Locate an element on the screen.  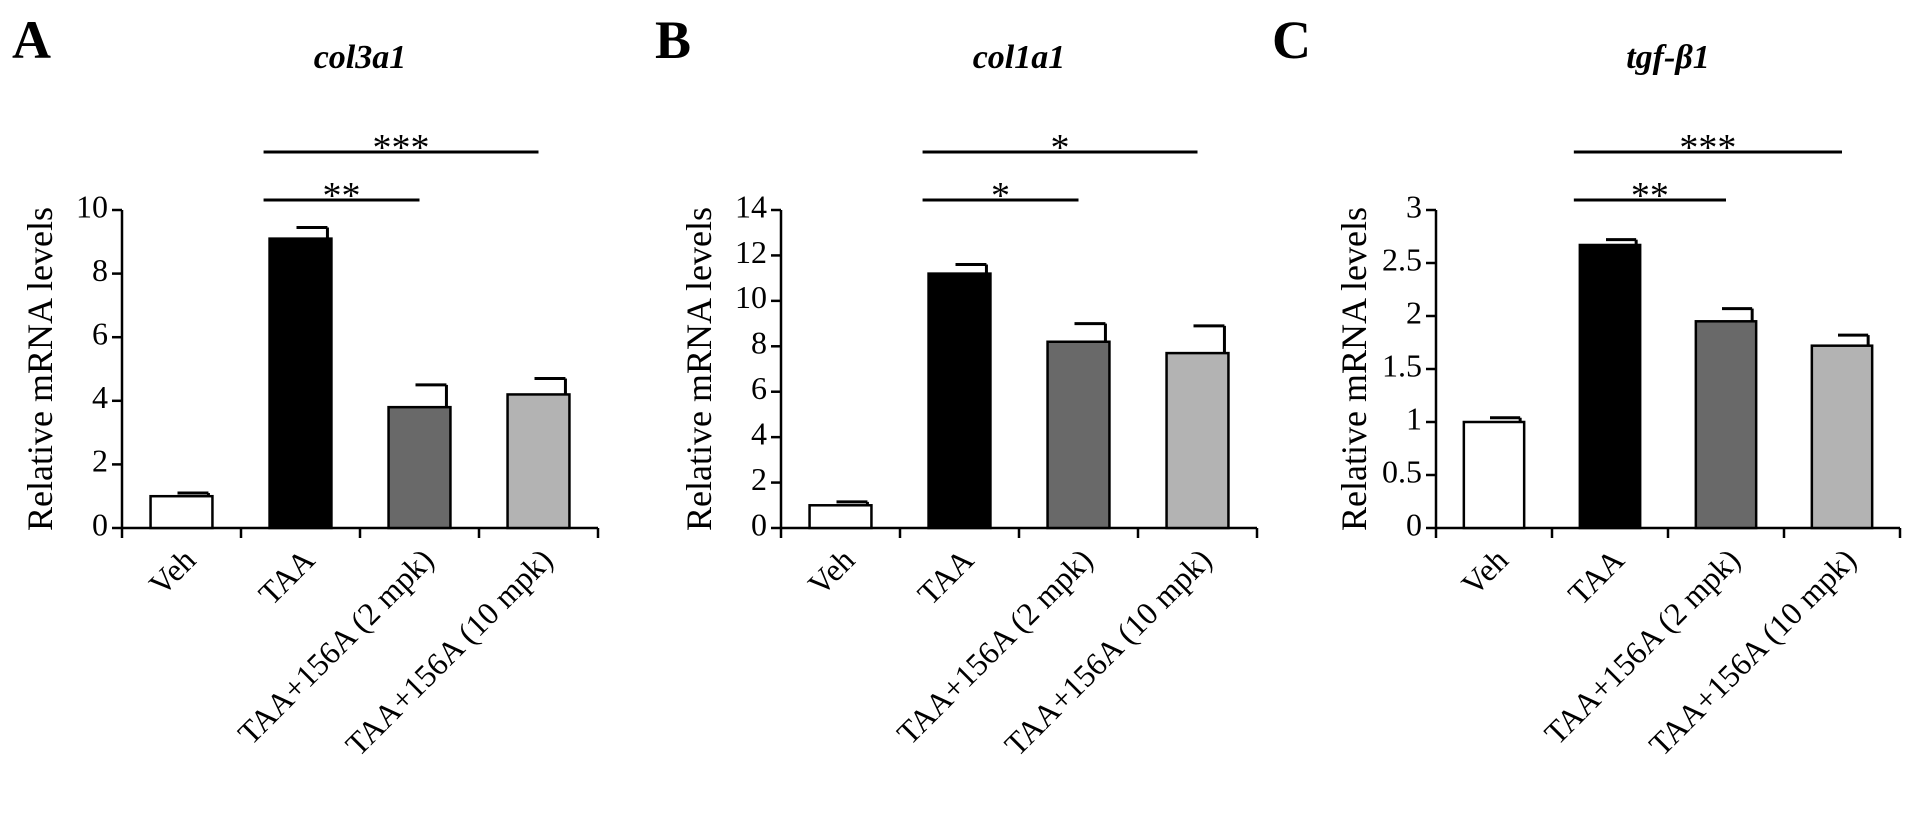
y-tick-label: 1.5 is located at coordinates (1402, 365).